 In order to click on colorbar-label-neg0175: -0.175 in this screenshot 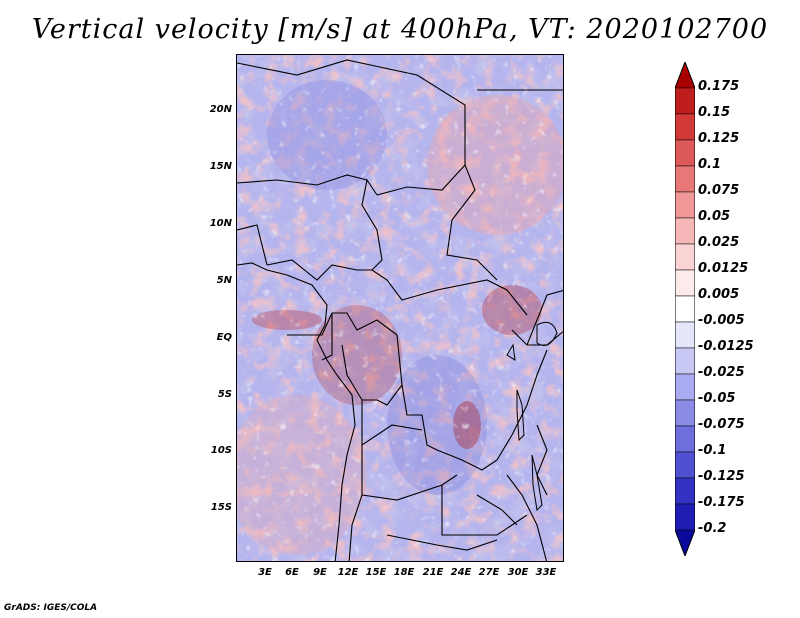, I will do `click(721, 502)`.